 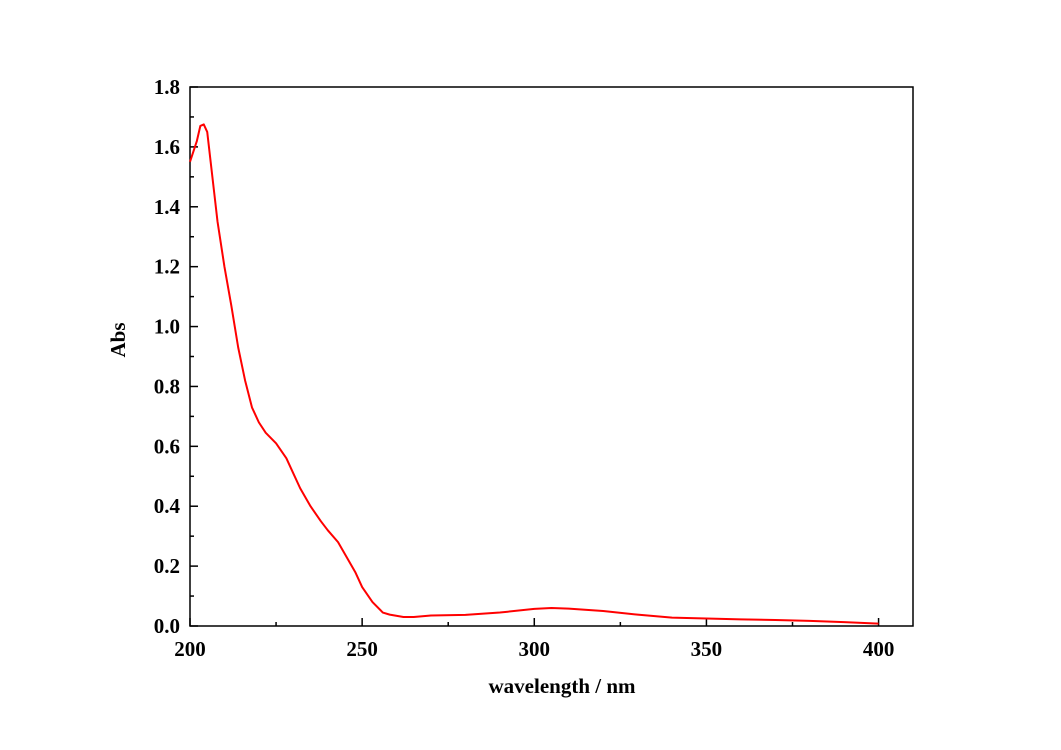 I want to click on x-tick-label: 300, so click(x=535, y=649).